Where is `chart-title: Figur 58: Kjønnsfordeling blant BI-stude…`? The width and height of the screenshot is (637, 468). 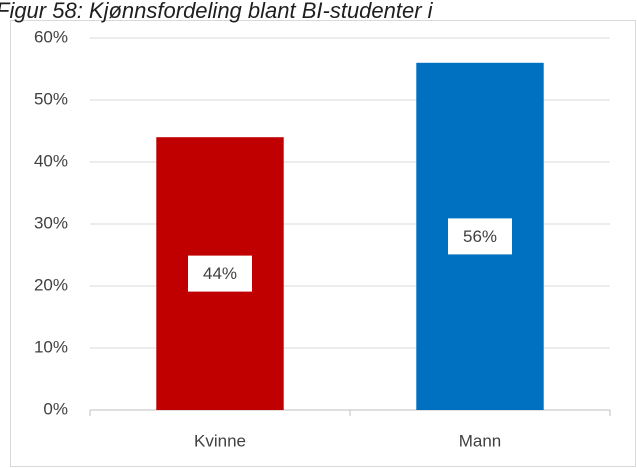 chart-title: Figur 58: Kjønnsfordeling blant BI-stude… is located at coordinates (217, 11).